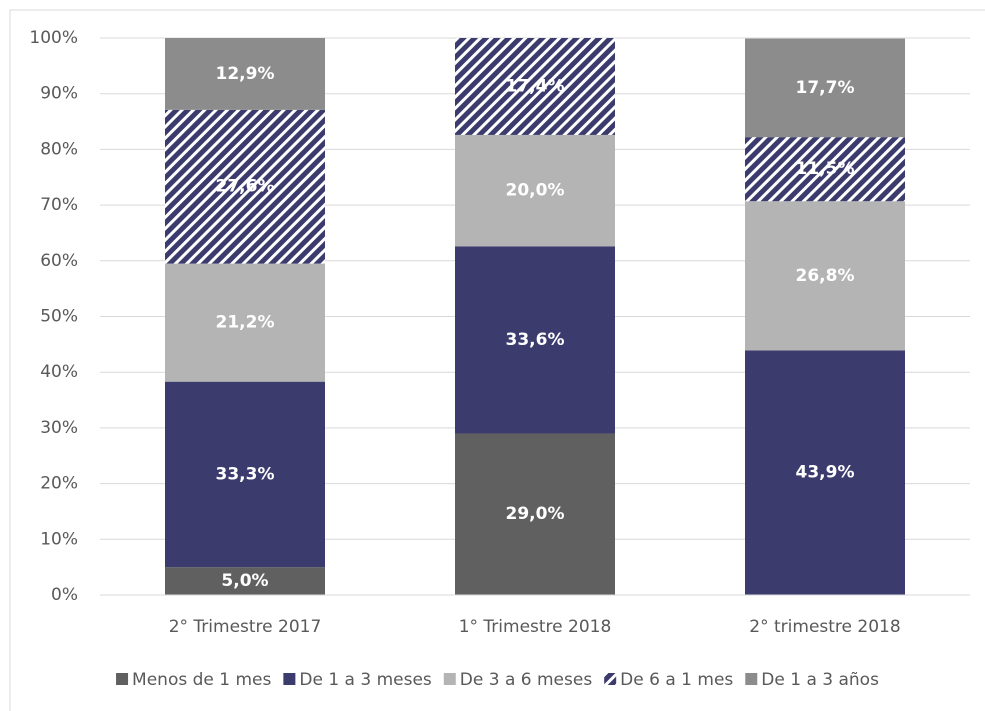  I want to click on data-label: 43,9%, so click(825, 473).